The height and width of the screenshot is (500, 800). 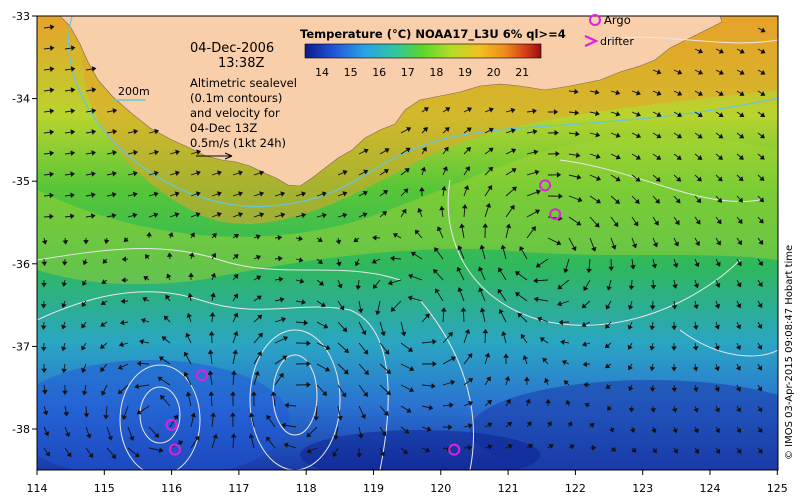 What do you see at coordinates (241, 63) in the screenshot?
I see `time-label: 13:38Z` at bounding box center [241, 63].